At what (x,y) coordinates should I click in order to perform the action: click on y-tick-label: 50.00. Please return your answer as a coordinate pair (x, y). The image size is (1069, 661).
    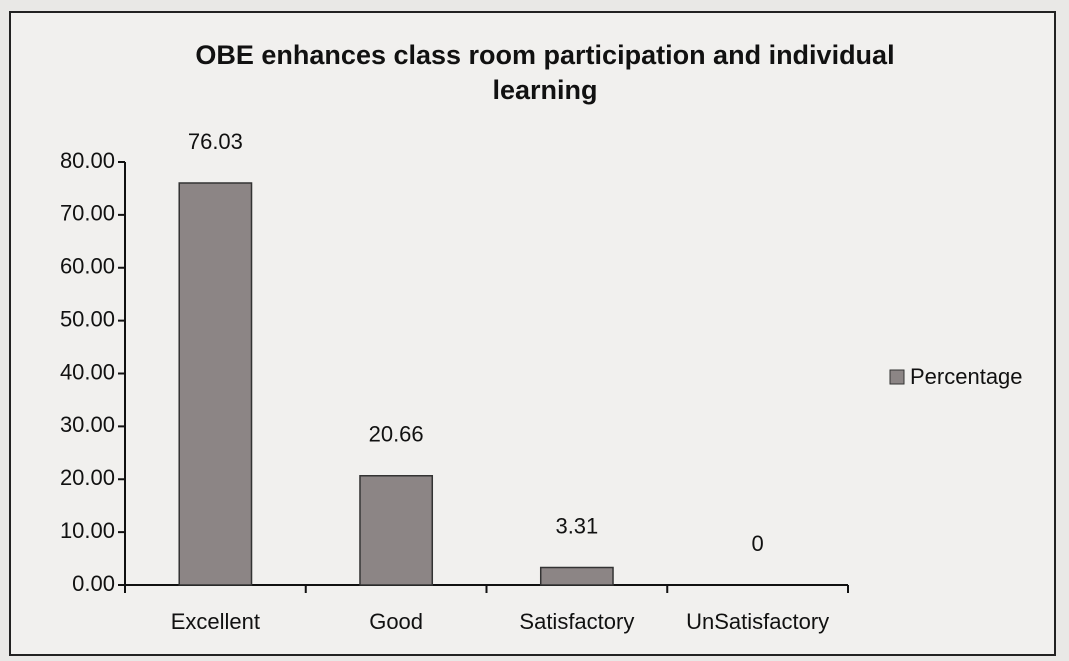
    Looking at the image, I should click on (87, 318).